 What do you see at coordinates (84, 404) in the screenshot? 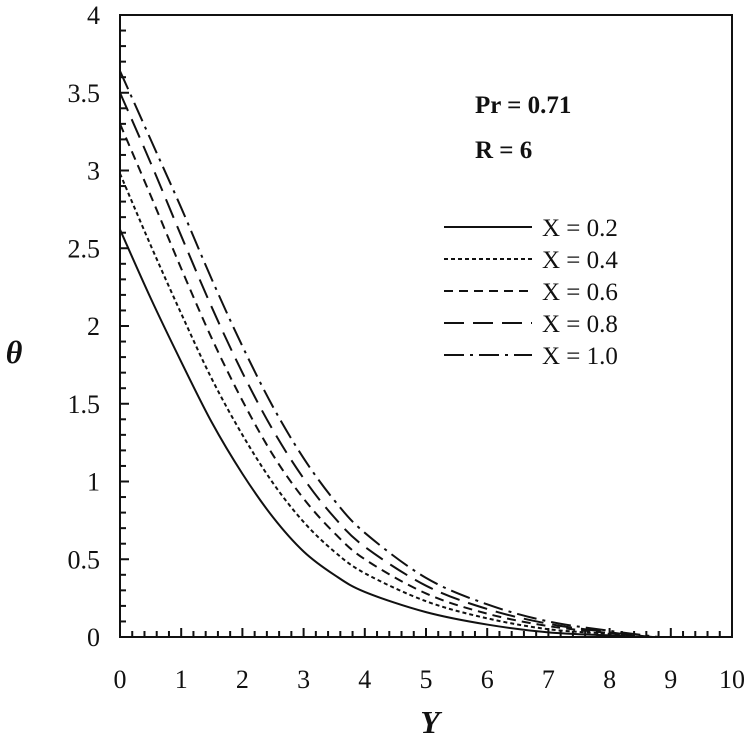
I see `y-tick-label: 1.5` at bounding box center [84, 404].